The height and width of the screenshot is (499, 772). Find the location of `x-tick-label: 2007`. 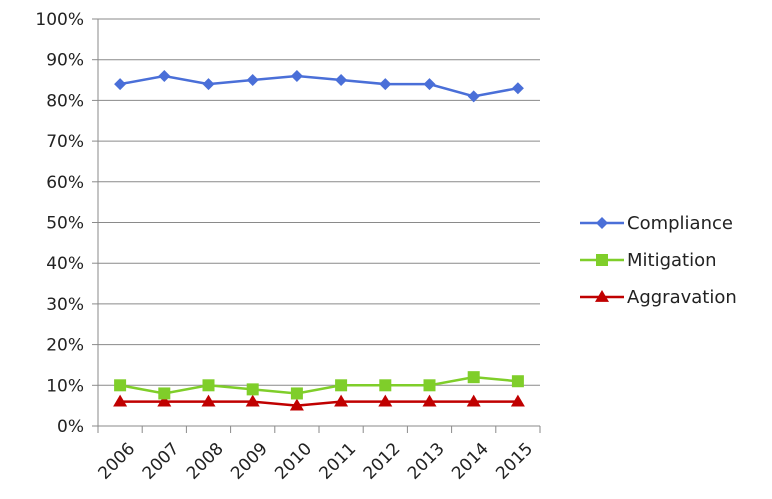

x-tick-label: 2007 is located at coordinates (161, 461).